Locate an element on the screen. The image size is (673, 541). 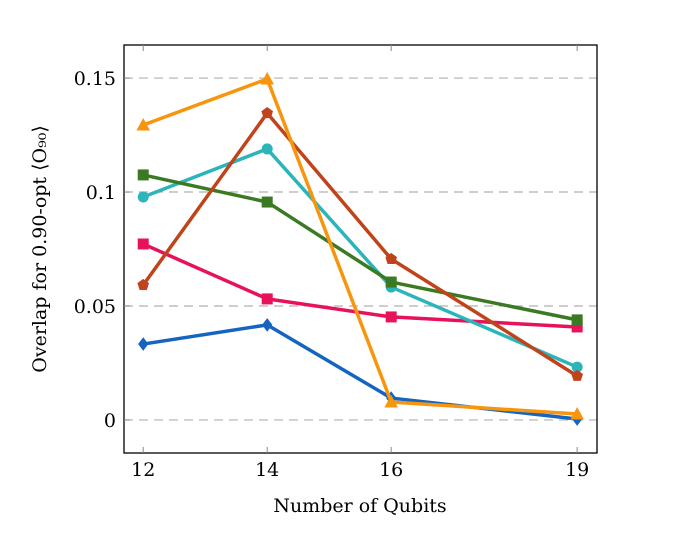
y-tick-label: 0.15 is located at coordinates (95, 79).